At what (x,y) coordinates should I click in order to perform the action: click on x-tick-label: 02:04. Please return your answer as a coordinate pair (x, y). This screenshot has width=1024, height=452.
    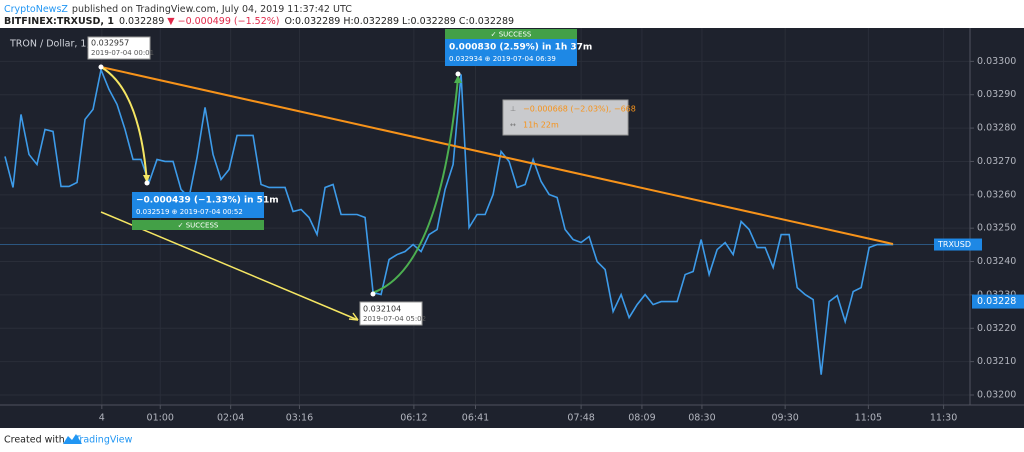
    Looking at the image, I should click on (230, 418).